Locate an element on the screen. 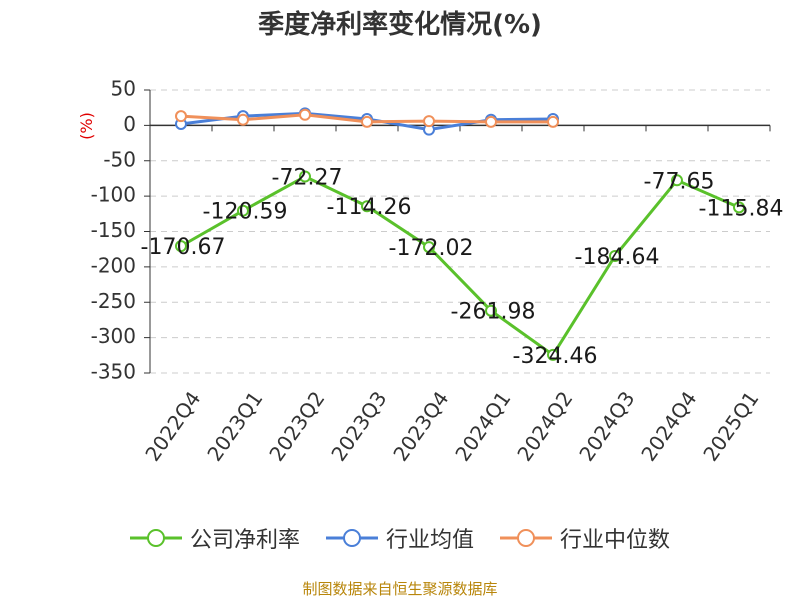  data-label: -261.98 is located at coordinates (493, 312).